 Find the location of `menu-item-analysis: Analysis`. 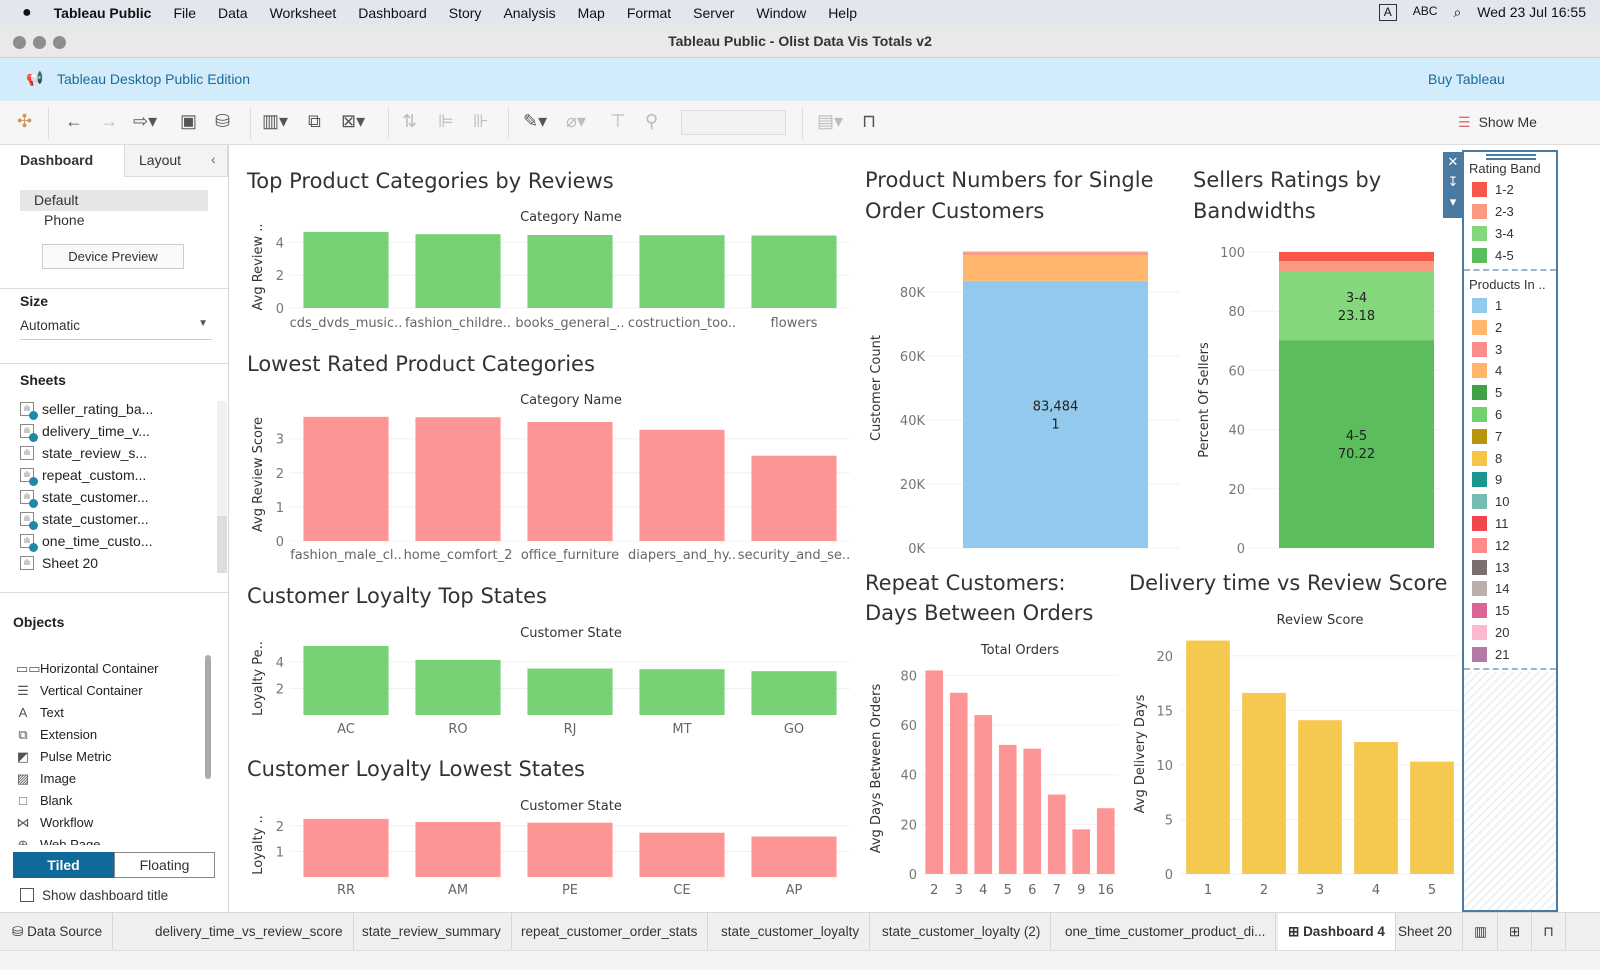

menu-item-analysis: Analysis is located at coordinates (529, 12).